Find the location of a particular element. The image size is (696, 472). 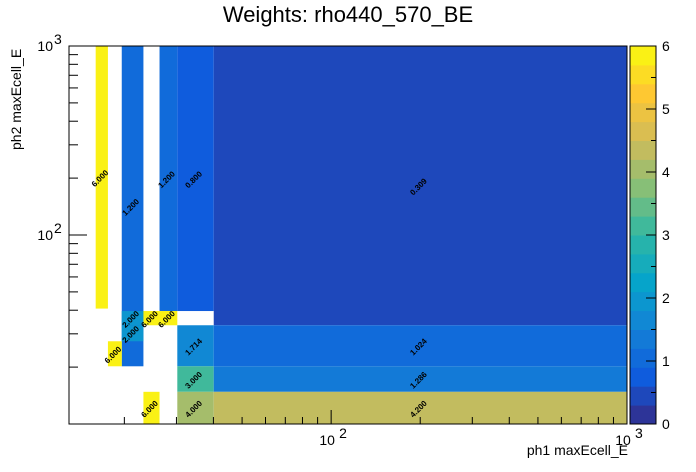

colorbar-tick-label: 5 is located at coordinates (666, 109).